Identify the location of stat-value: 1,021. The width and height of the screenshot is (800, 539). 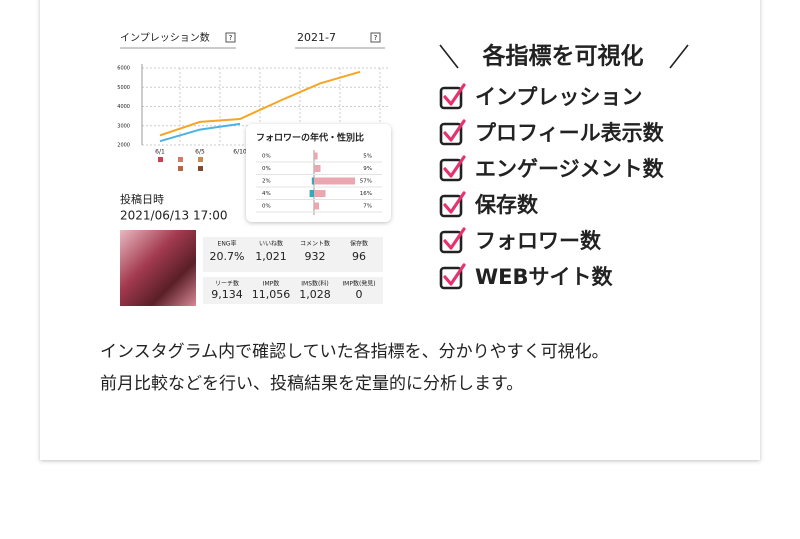
(271, 256).